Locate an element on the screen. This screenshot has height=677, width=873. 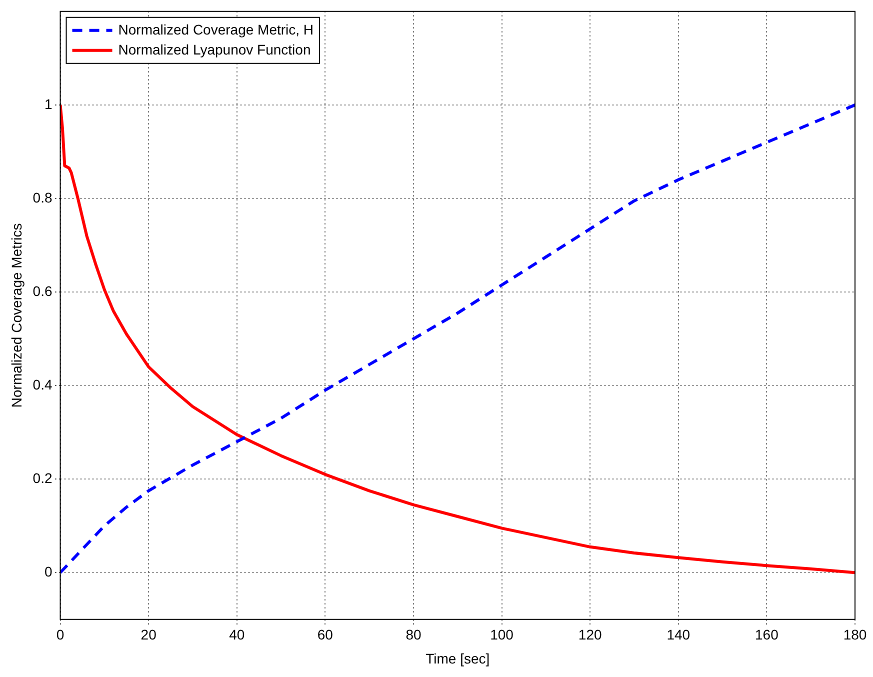
y-tick-label: 0.4 is located at coordinates (42, 384).